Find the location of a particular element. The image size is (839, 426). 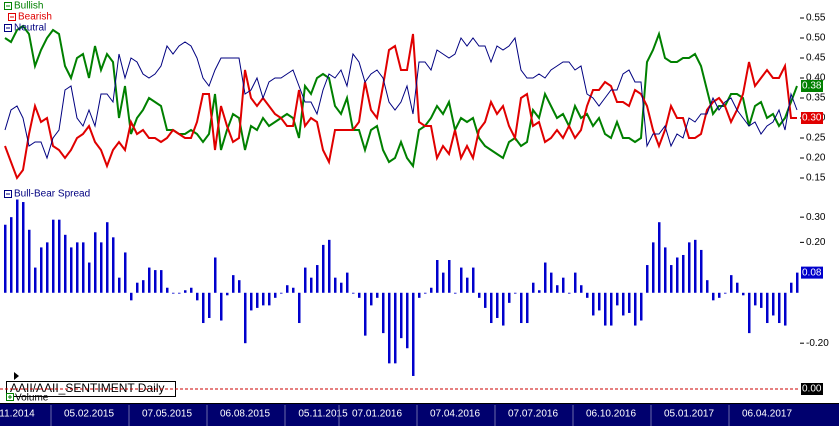

x-tick-label: 07.04.2016 is located at coordinates (455, 414).